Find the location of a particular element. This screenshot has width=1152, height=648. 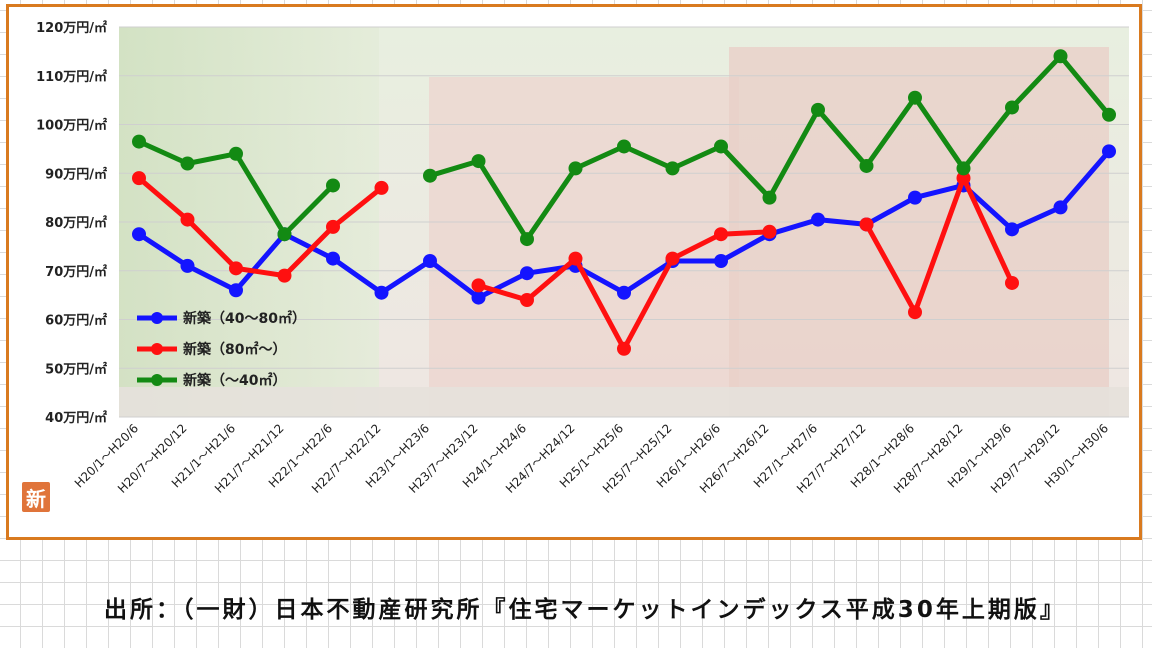

legend: 新築（40～80㎡） 新築（80㎡～） 新築（～40㎡） is located at coordinates (221, 349).